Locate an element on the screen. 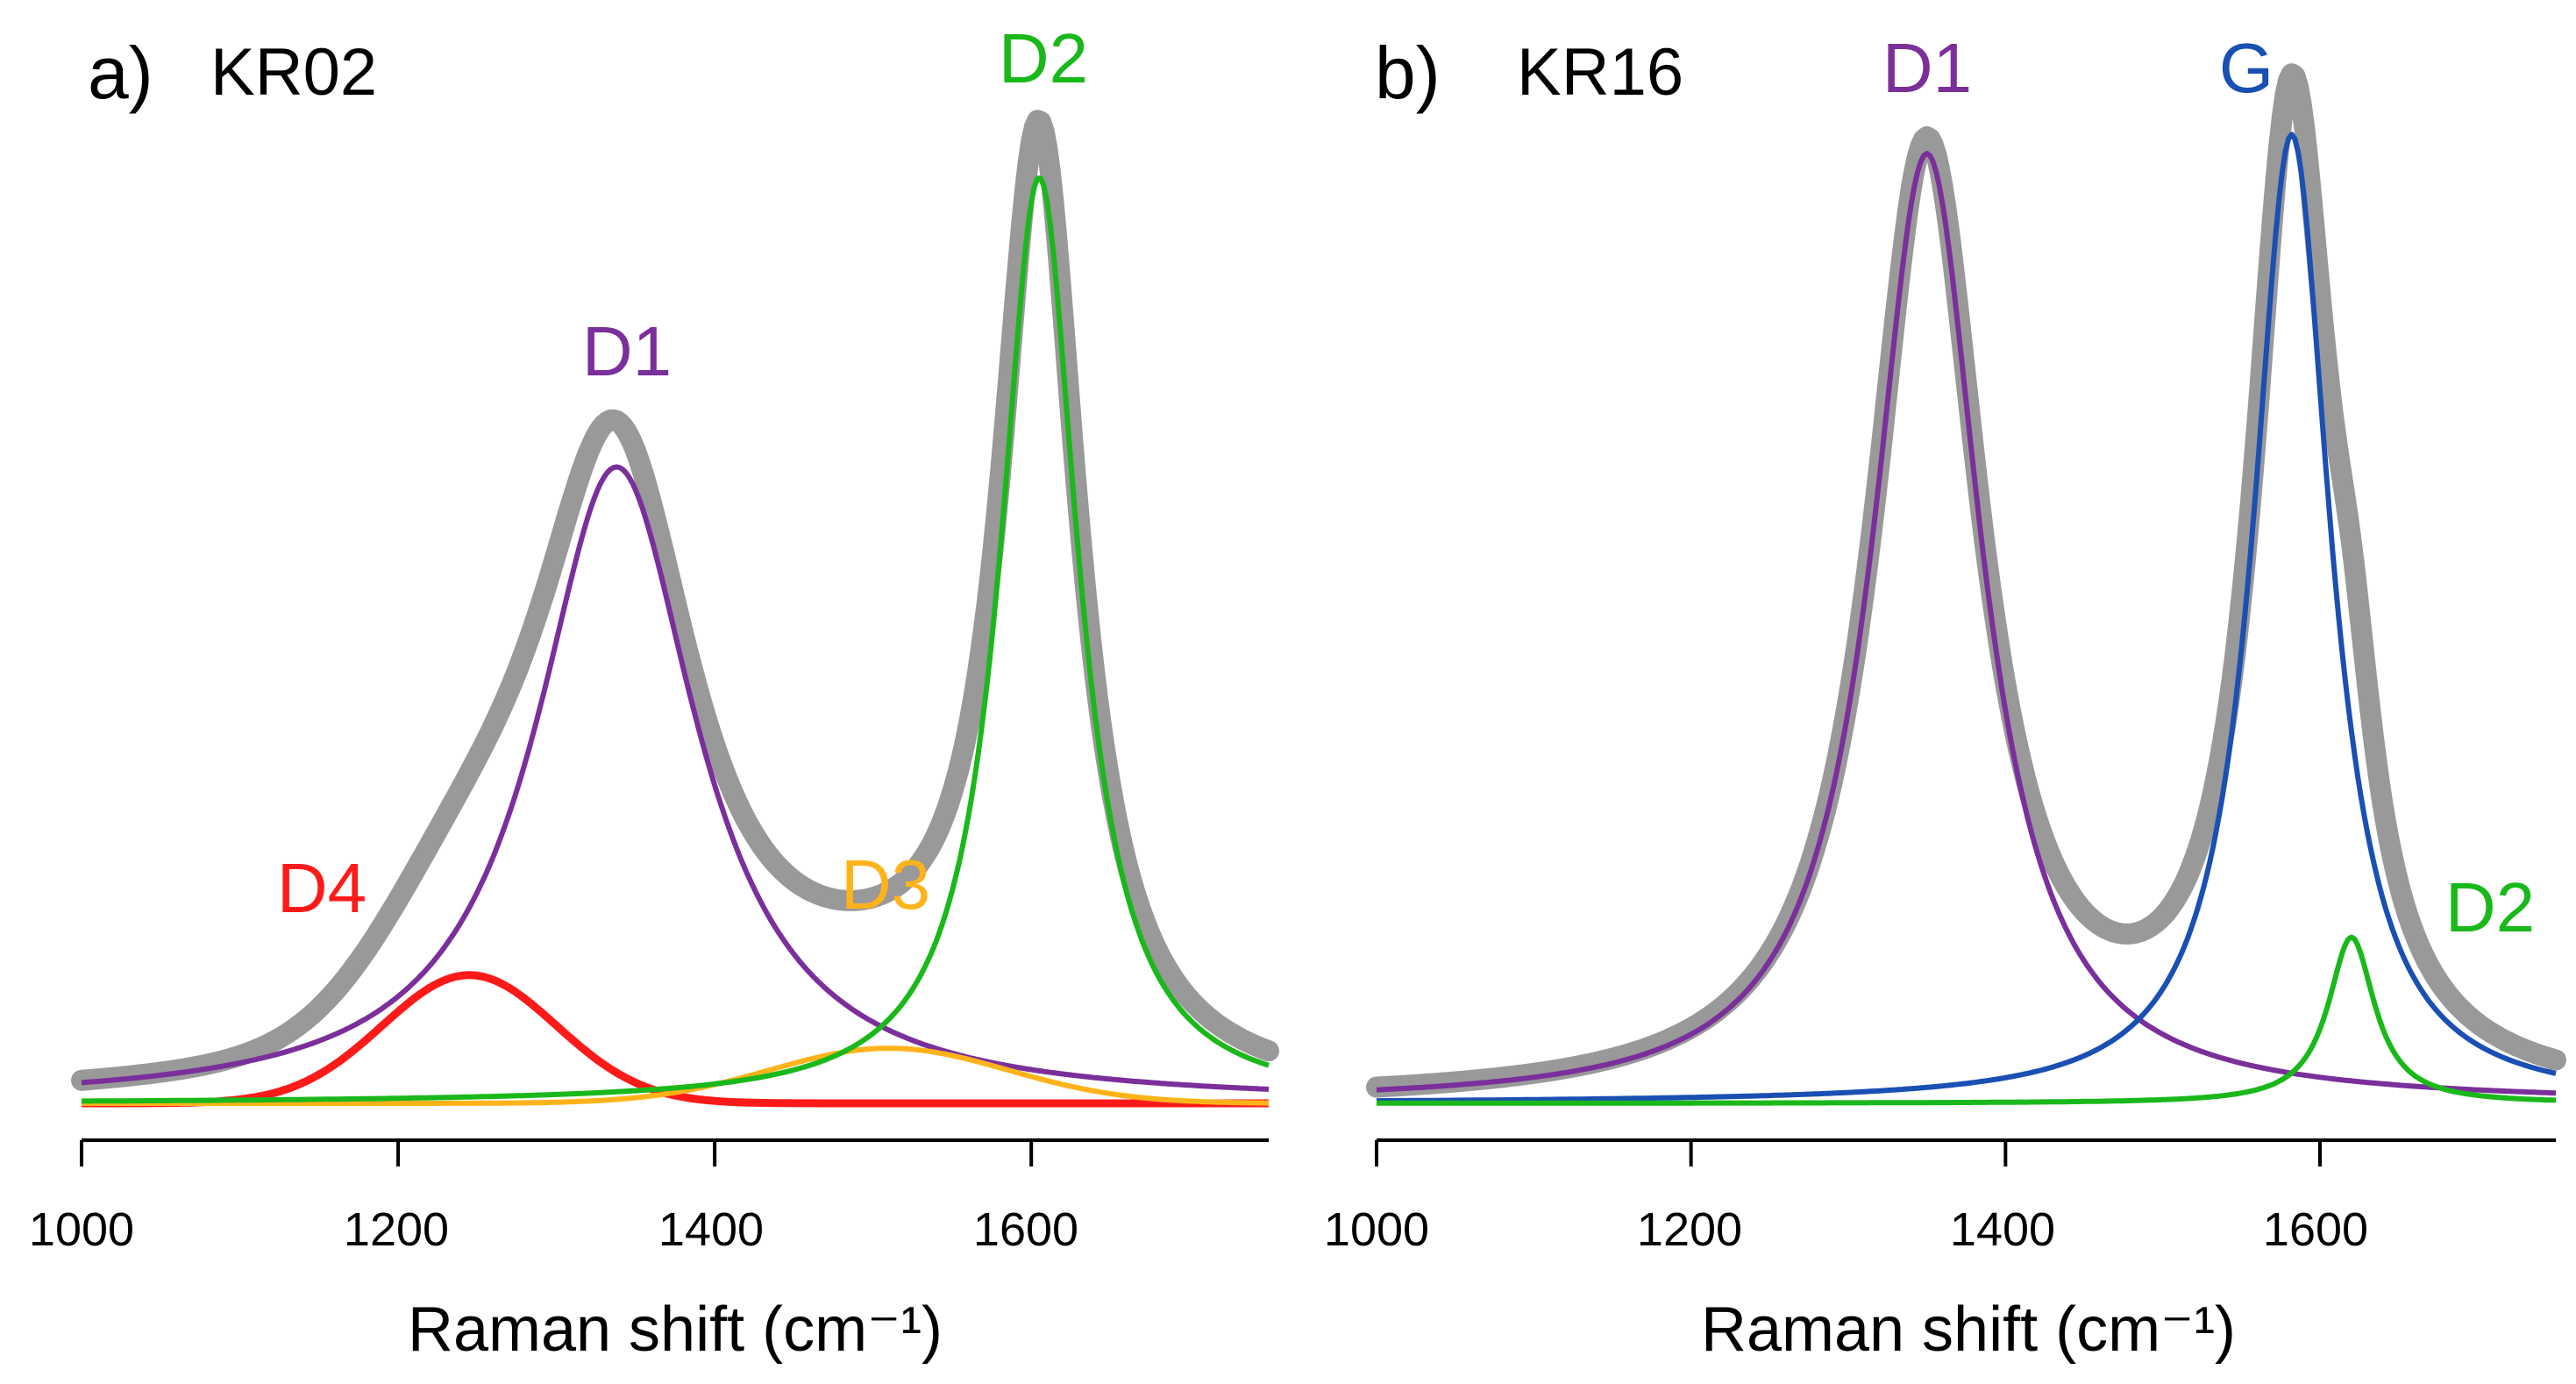 The height and width of the screenshot is (1384, 2576). panel-a-curve-d4 is located at coordinates (675, 1040).